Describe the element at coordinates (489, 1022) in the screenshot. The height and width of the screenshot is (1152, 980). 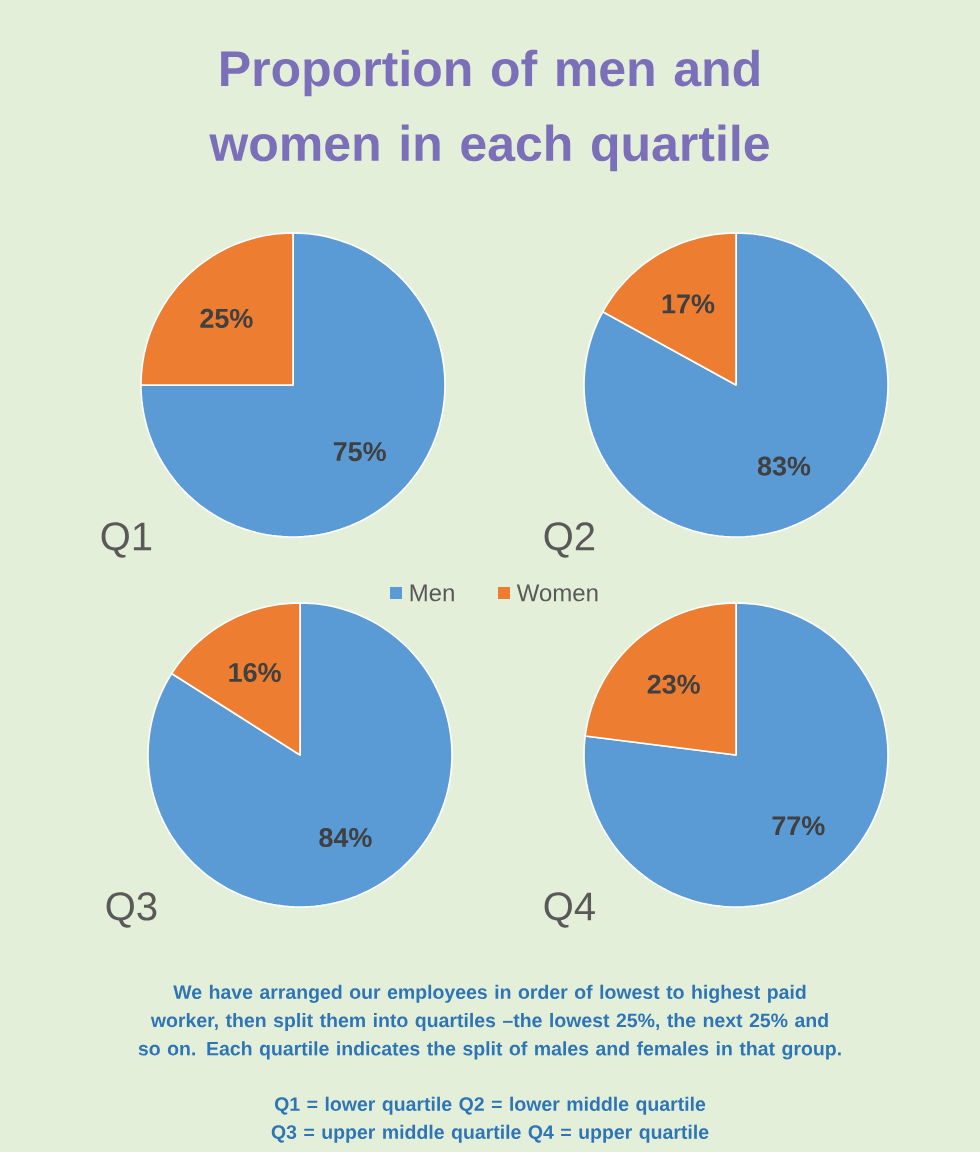
I see `text: We have arranged our employees in order of lowest to highest paid worker, then split them into quartiles –the lowest 25%, the next 25% and so on. Each quartile indicates the split of males and females in that group.` at that location.